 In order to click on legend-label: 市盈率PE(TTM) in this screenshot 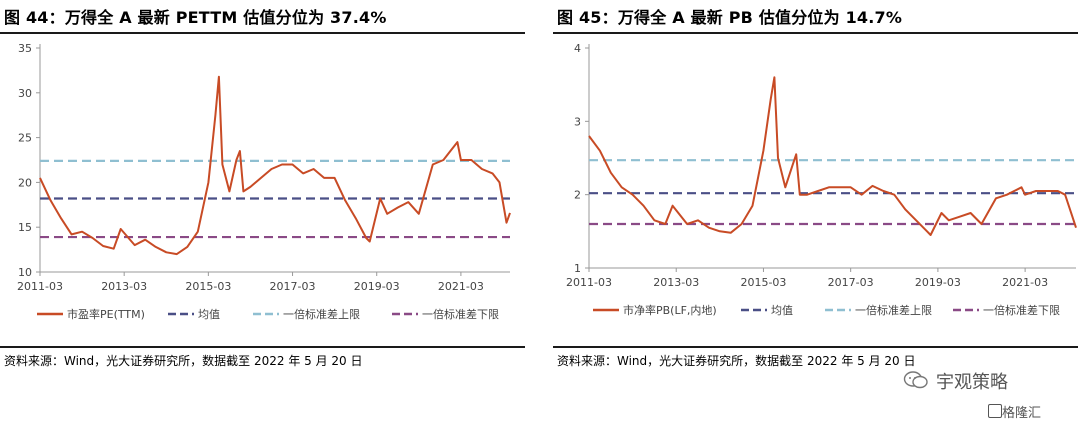, I will do `click(106, 314)`.